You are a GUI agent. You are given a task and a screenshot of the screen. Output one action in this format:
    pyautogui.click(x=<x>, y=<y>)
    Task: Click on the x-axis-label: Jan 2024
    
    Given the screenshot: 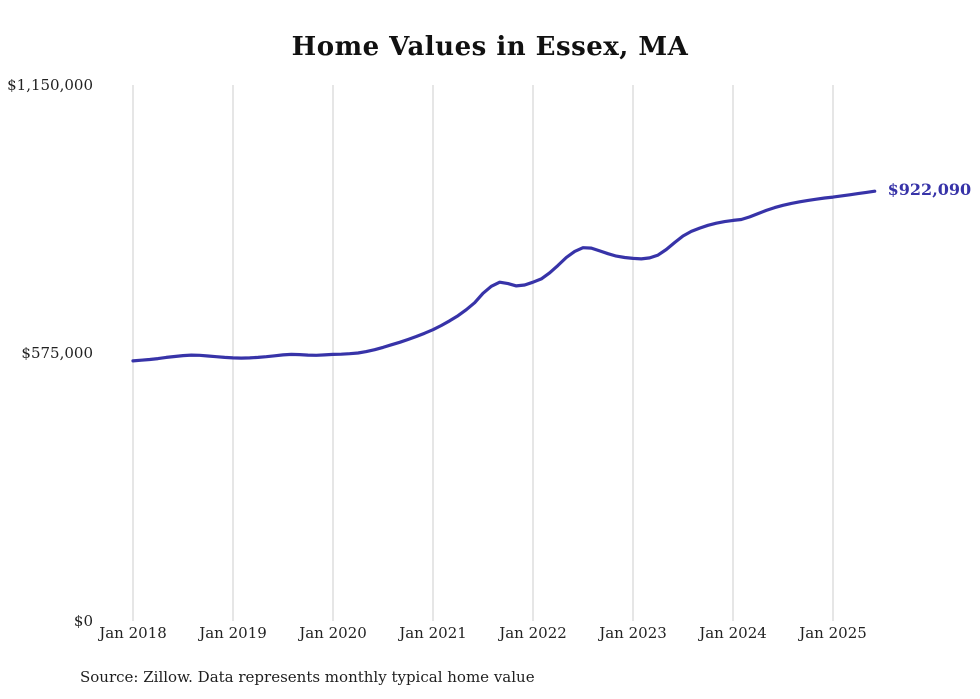 What is the action you would take?
    pyautogui.click(x=733, y=633)
    